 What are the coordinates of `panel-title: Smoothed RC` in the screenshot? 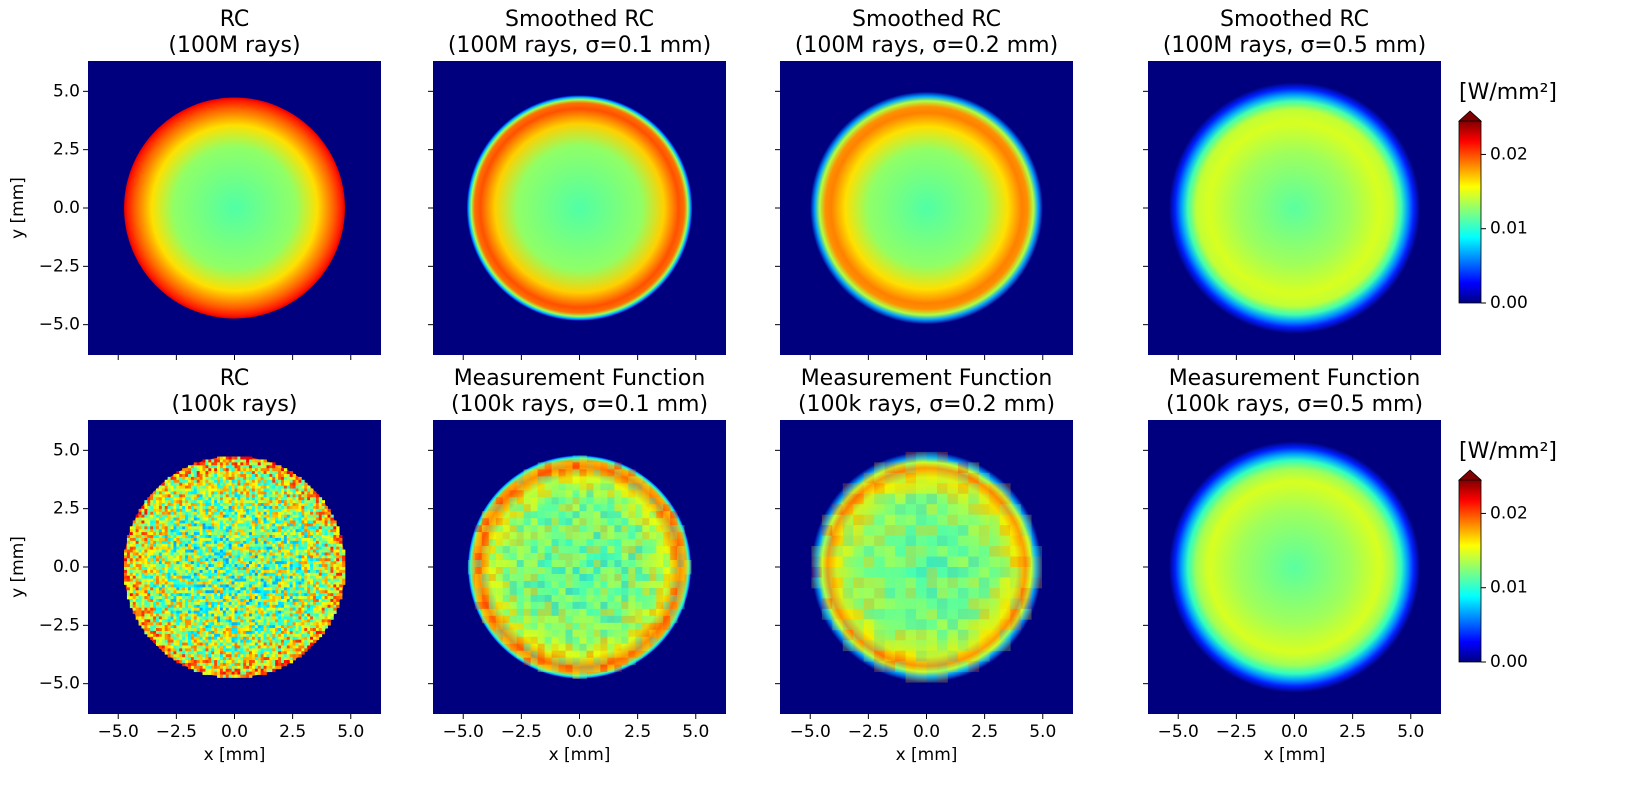 It's located at (579, 19).